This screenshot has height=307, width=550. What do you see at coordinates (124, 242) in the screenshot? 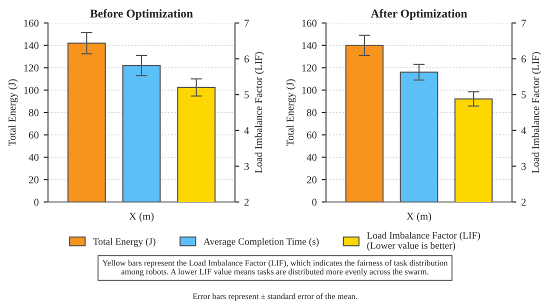
I see `legend-label: Total Energy (J)` at bounding box center [124, 242].